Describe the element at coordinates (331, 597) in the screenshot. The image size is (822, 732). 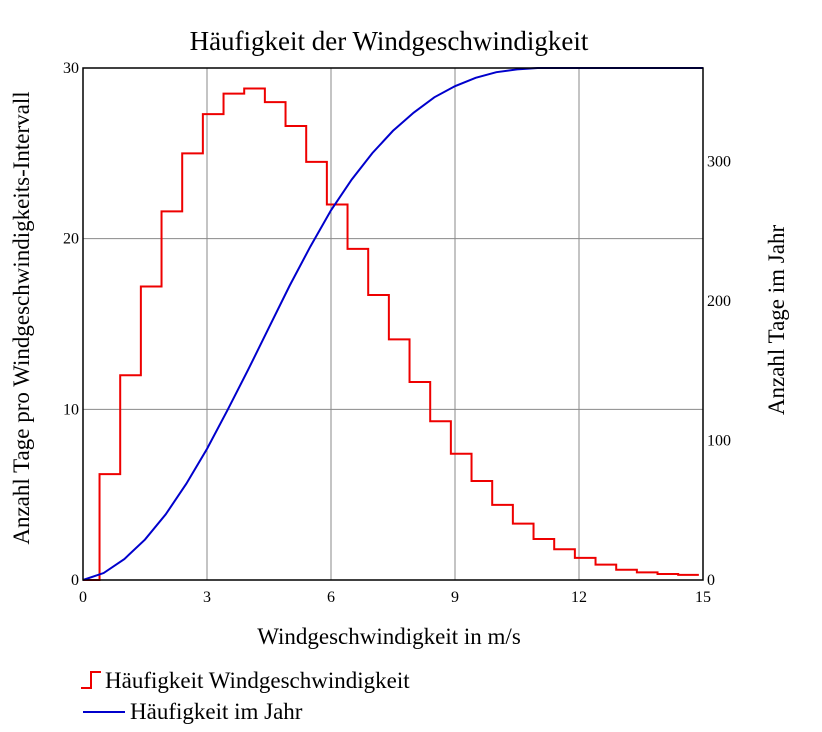
I see `x-tick-label: 6` at that location.